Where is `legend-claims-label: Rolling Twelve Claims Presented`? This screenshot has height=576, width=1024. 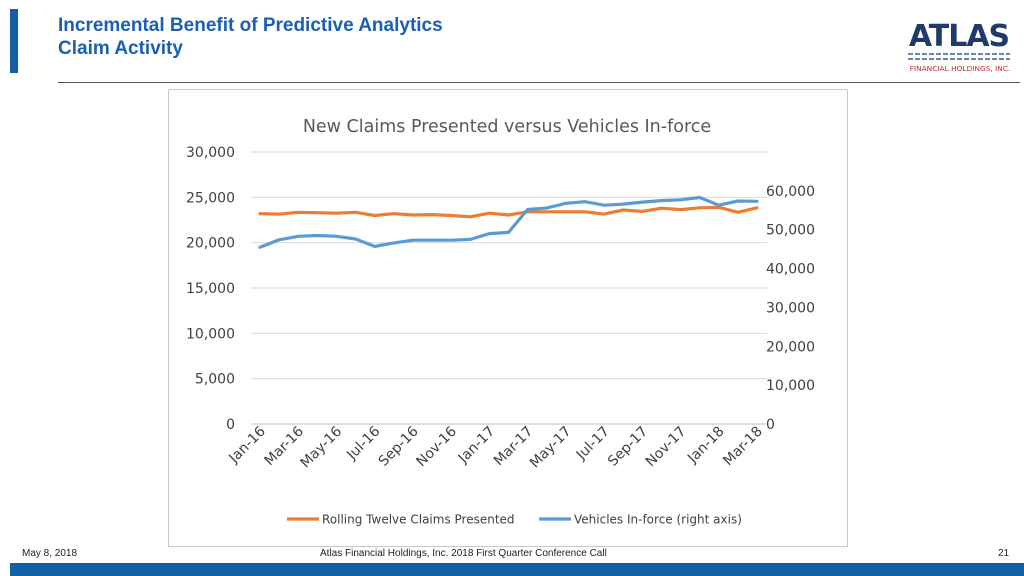 legend-claims-label: Rolling Twelve Claims Presented is located at coordinates (418, 520).